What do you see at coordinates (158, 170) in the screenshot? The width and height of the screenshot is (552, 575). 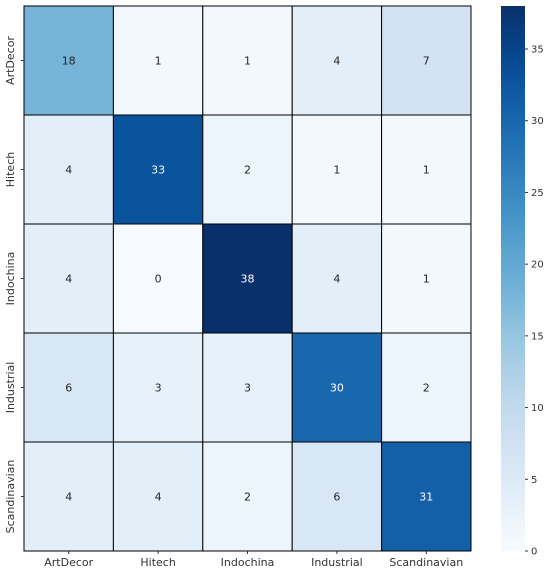 I see `cell-value-label: 33` at bounding box center [158, 170].